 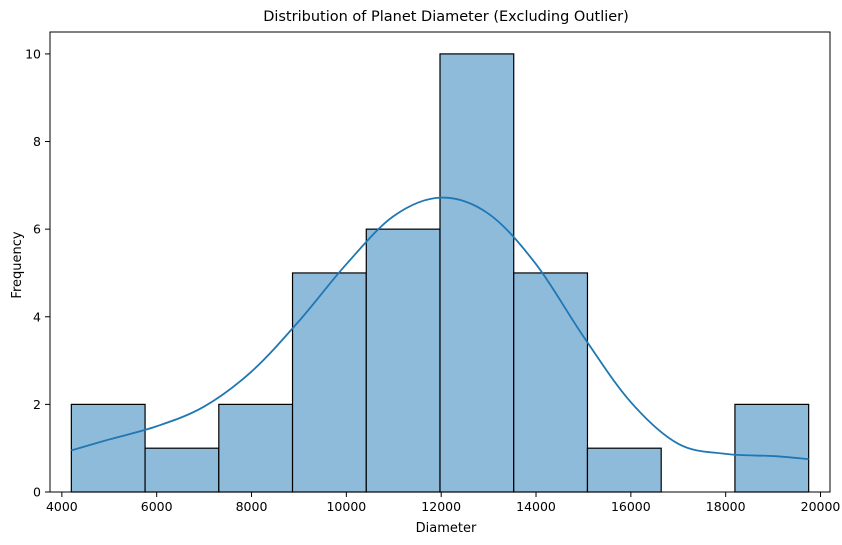 What do you see at coordinates (17, 264) in the screenshot?
I see `y-axis-label: Frequency` at bounding box center [17, 264].